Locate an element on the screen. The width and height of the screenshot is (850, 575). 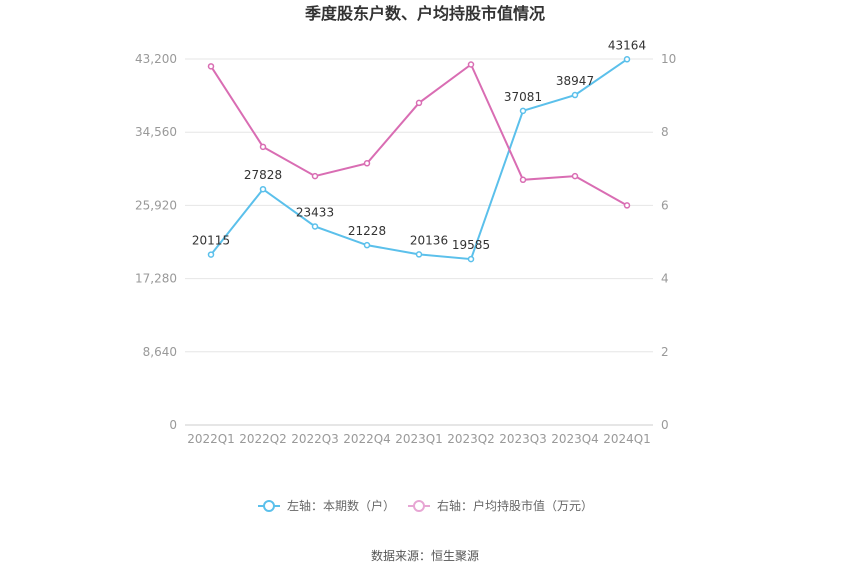
data-label: 19585 is located at coordinates (471, 245).